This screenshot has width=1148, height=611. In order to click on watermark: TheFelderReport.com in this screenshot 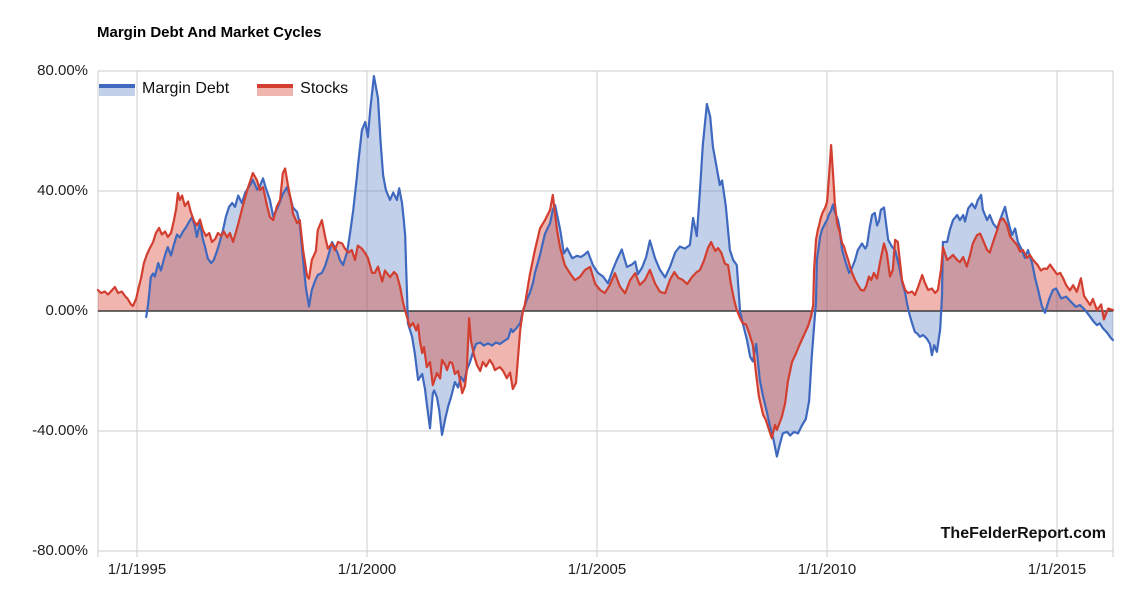, I will do `click(1023, 533)`.